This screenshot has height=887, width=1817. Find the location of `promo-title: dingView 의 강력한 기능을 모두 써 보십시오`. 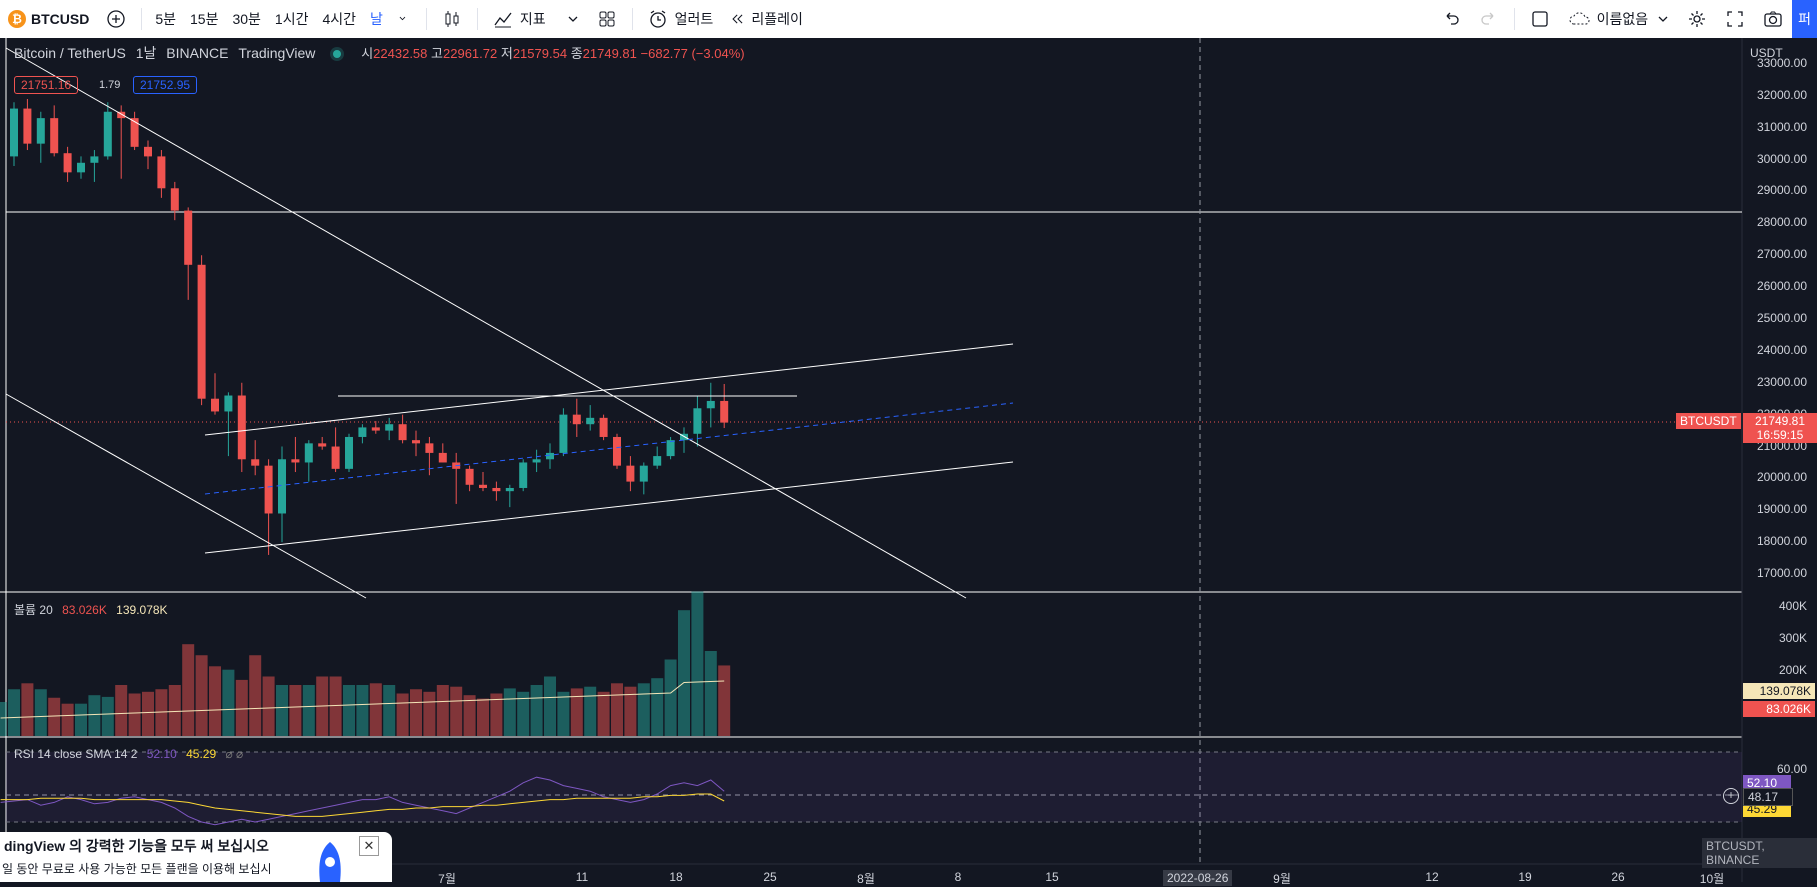

promo-title: dingView 의 강력한 기능을 모두 써 보십시오 is located at coordinates (136, 846).